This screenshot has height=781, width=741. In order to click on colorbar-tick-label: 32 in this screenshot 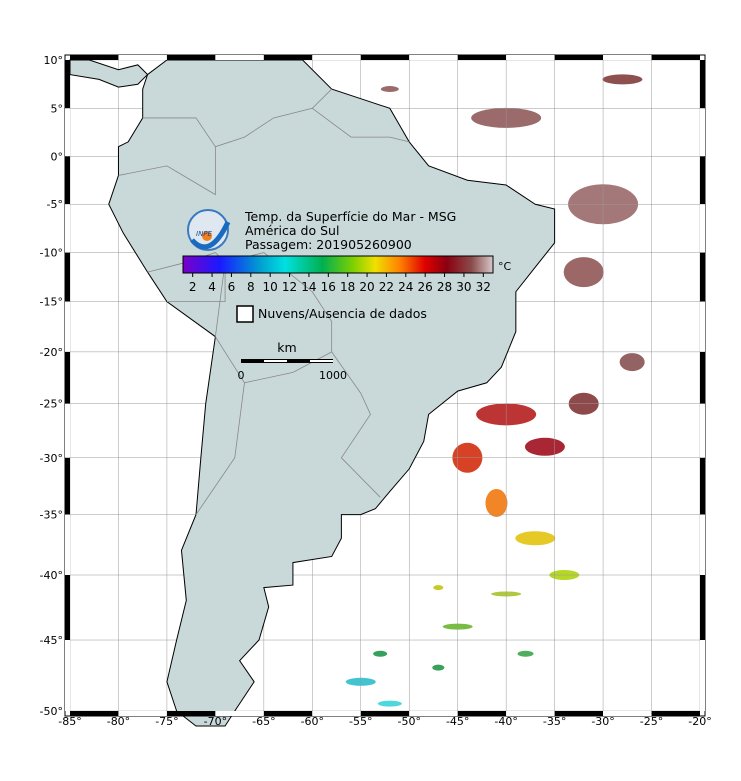, I will do `click(483, 287)`.